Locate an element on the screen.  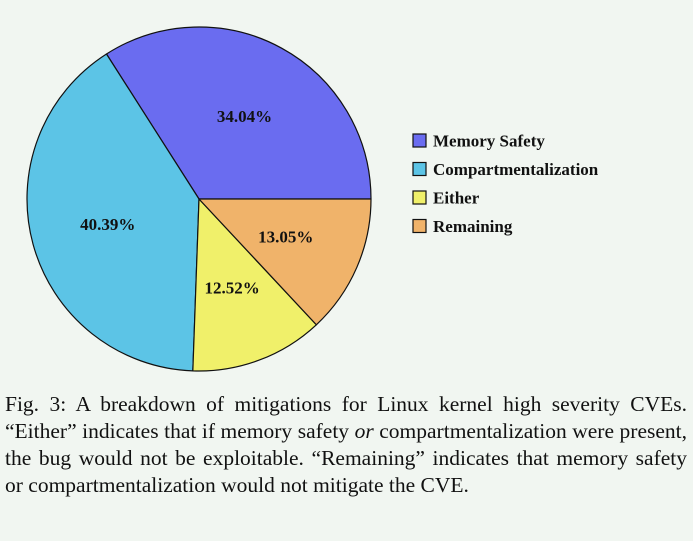
legend-label-either: Either is located at coordinates (456, 198).